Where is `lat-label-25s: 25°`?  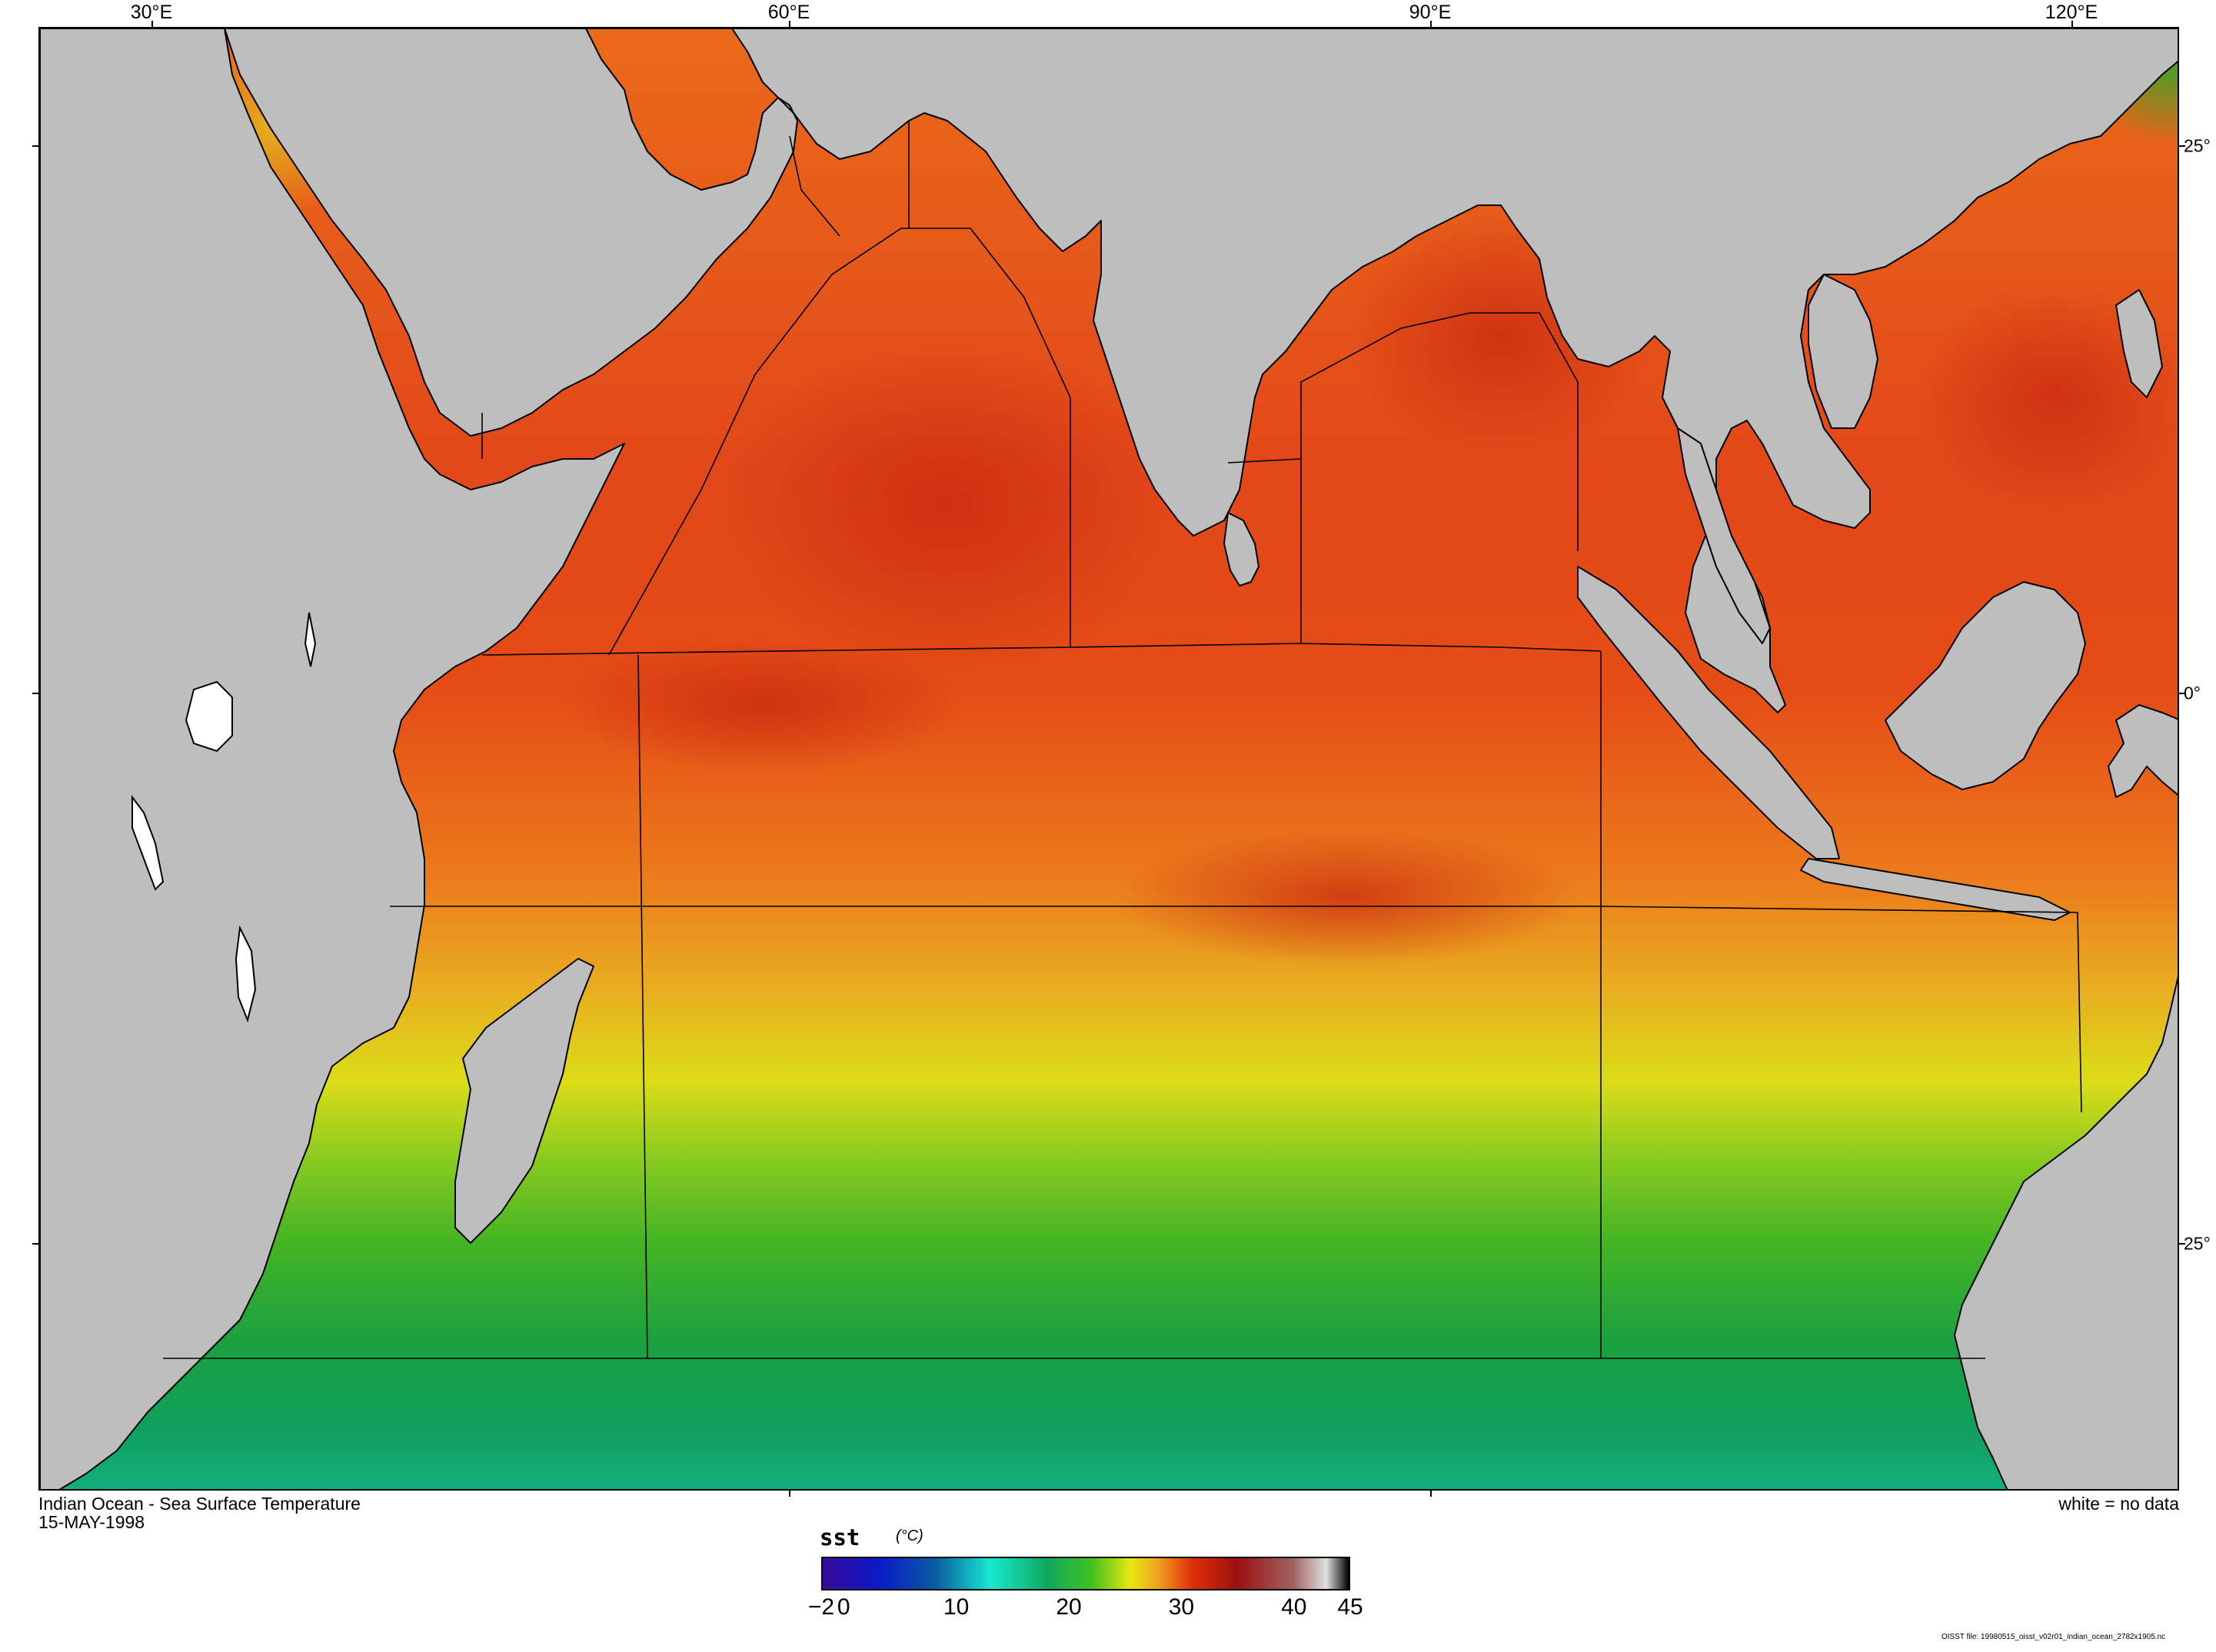 lat-label-25s: 25° is located at coordinates (2198, 1243).